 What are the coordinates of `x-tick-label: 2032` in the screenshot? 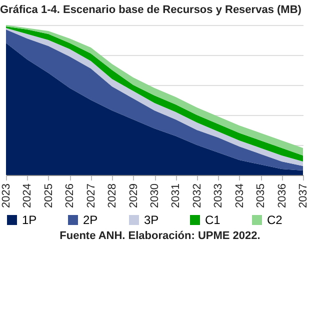 It's located at (197, 196).